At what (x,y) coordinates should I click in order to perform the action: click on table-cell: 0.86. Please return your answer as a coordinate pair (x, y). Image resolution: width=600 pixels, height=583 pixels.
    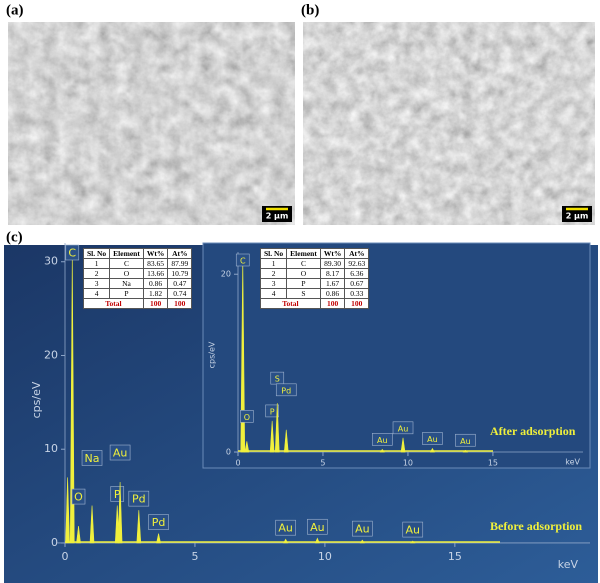
    Looking at the image, I should click on (155, 283).